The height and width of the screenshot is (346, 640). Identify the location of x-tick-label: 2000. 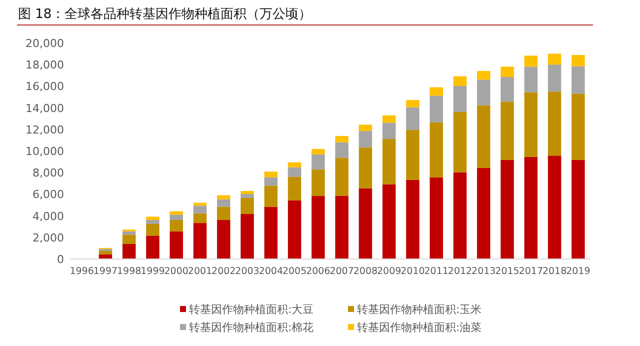
(176, 271).